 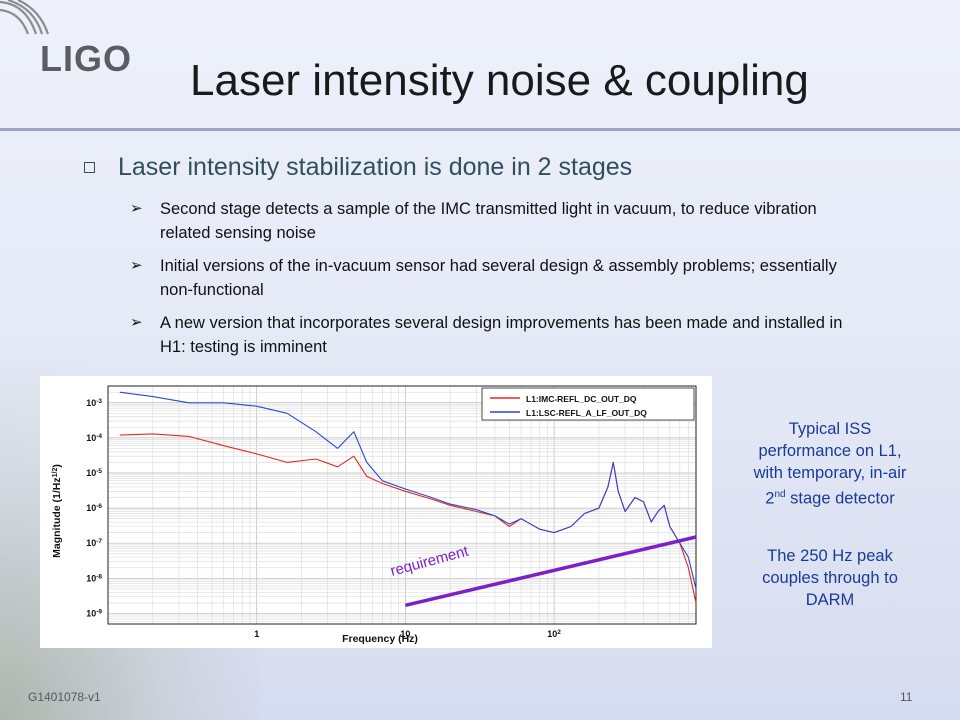 What do you see at coordinates (770, 498) in the screenshot?
I see `caption-text: 2` at bounding box center [770, 498].